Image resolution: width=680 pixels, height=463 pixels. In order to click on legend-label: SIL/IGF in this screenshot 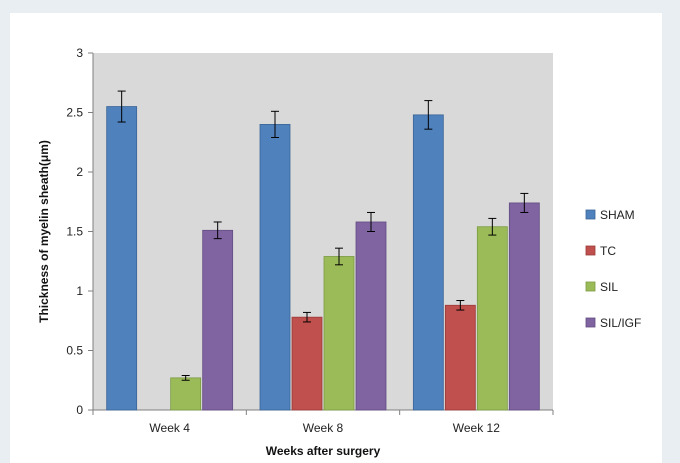, I will do `click(620, 323)`.